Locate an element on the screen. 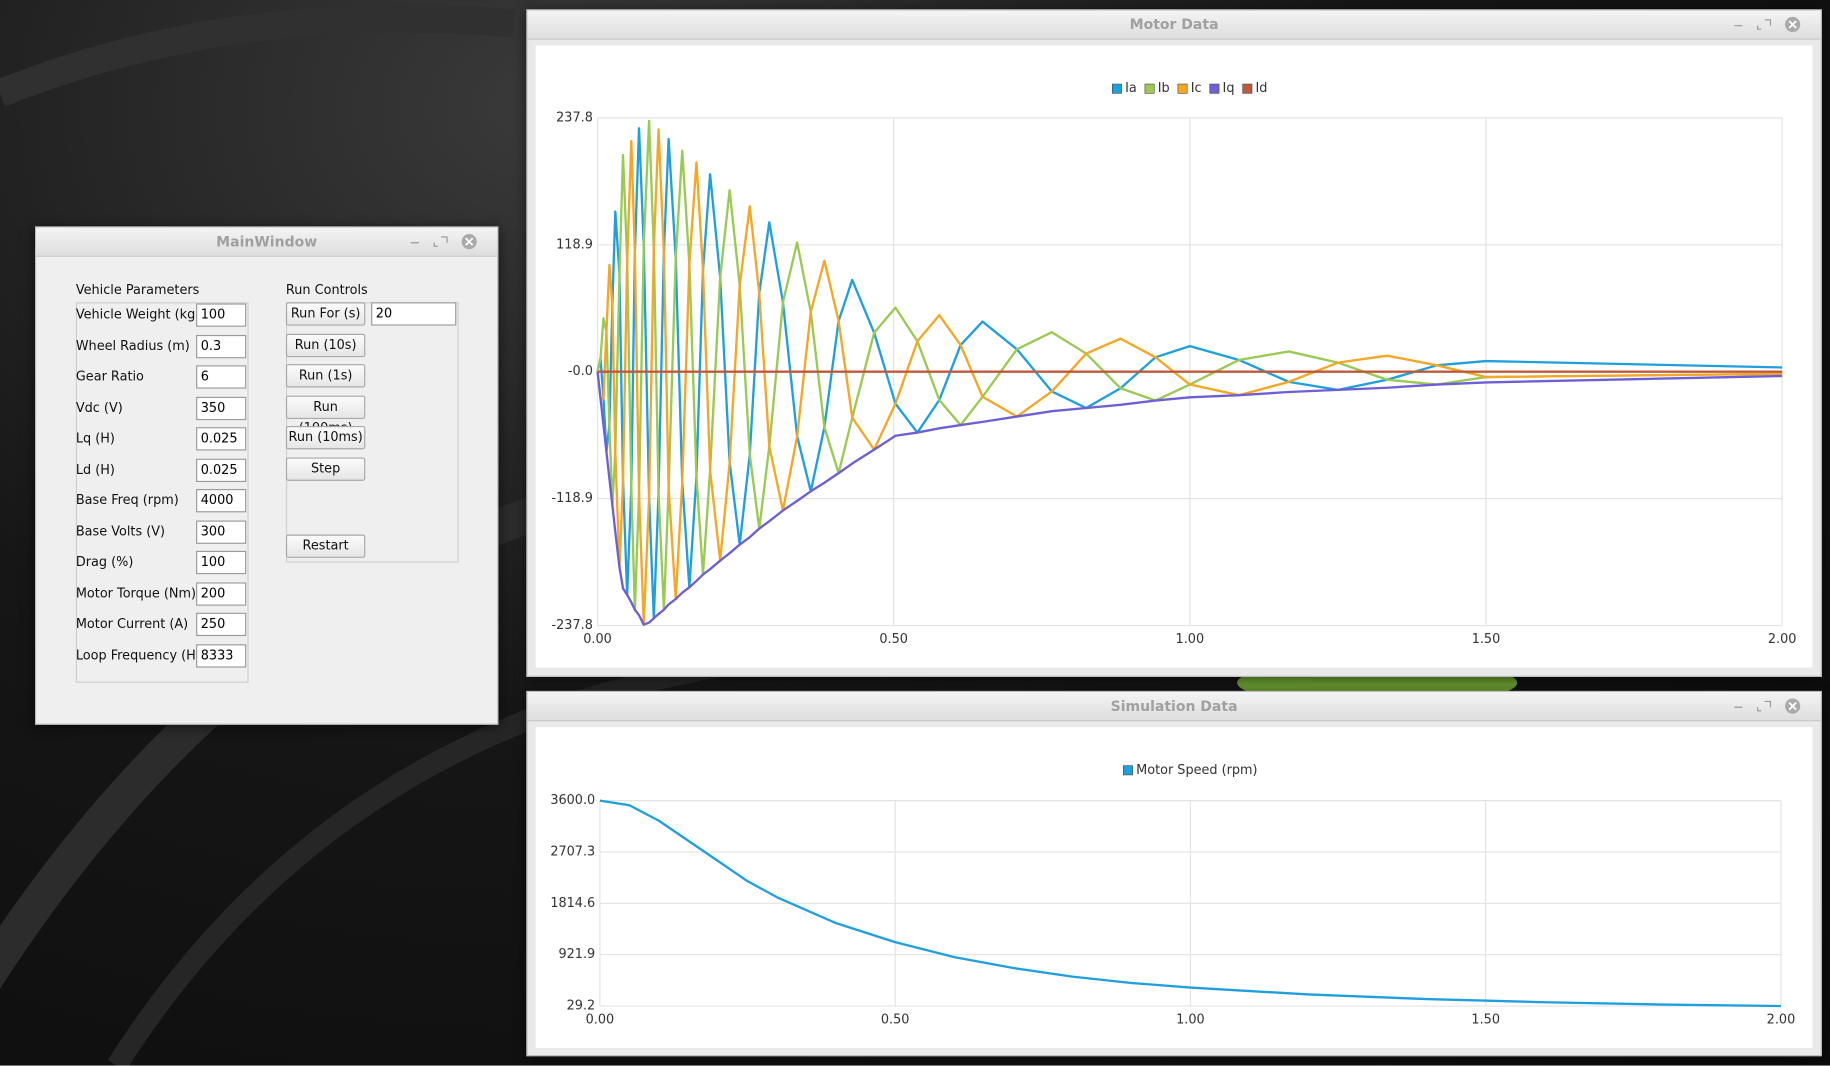 The width and height of the screenshot is (1830, 1066). text-input: 20 is located at coordinates (414, 314).